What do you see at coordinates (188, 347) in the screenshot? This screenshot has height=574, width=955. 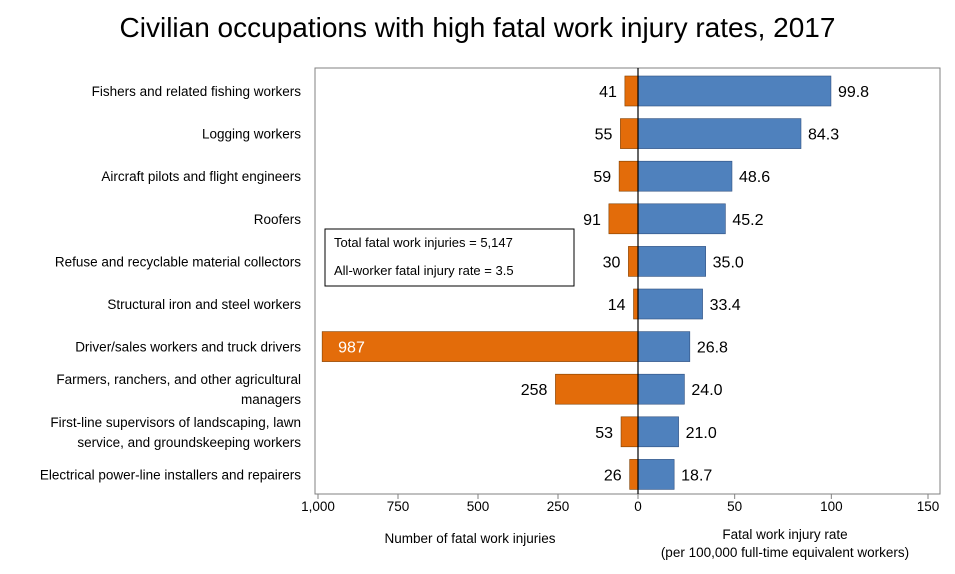 I see `category-label: Driver/sales workers and truck drivers` at bounding box center [188, 347].